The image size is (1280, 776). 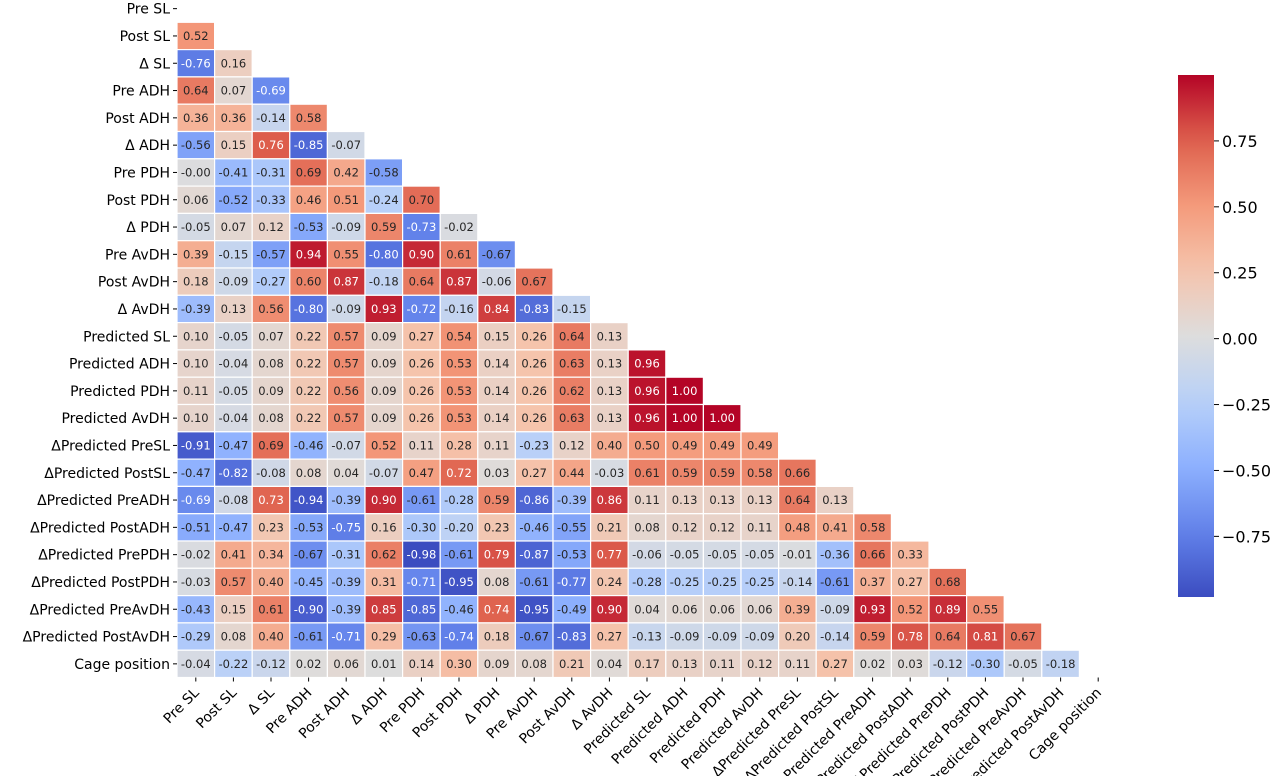 I want to click on cell-value-label: 0.96, so click(x=647, y=418).